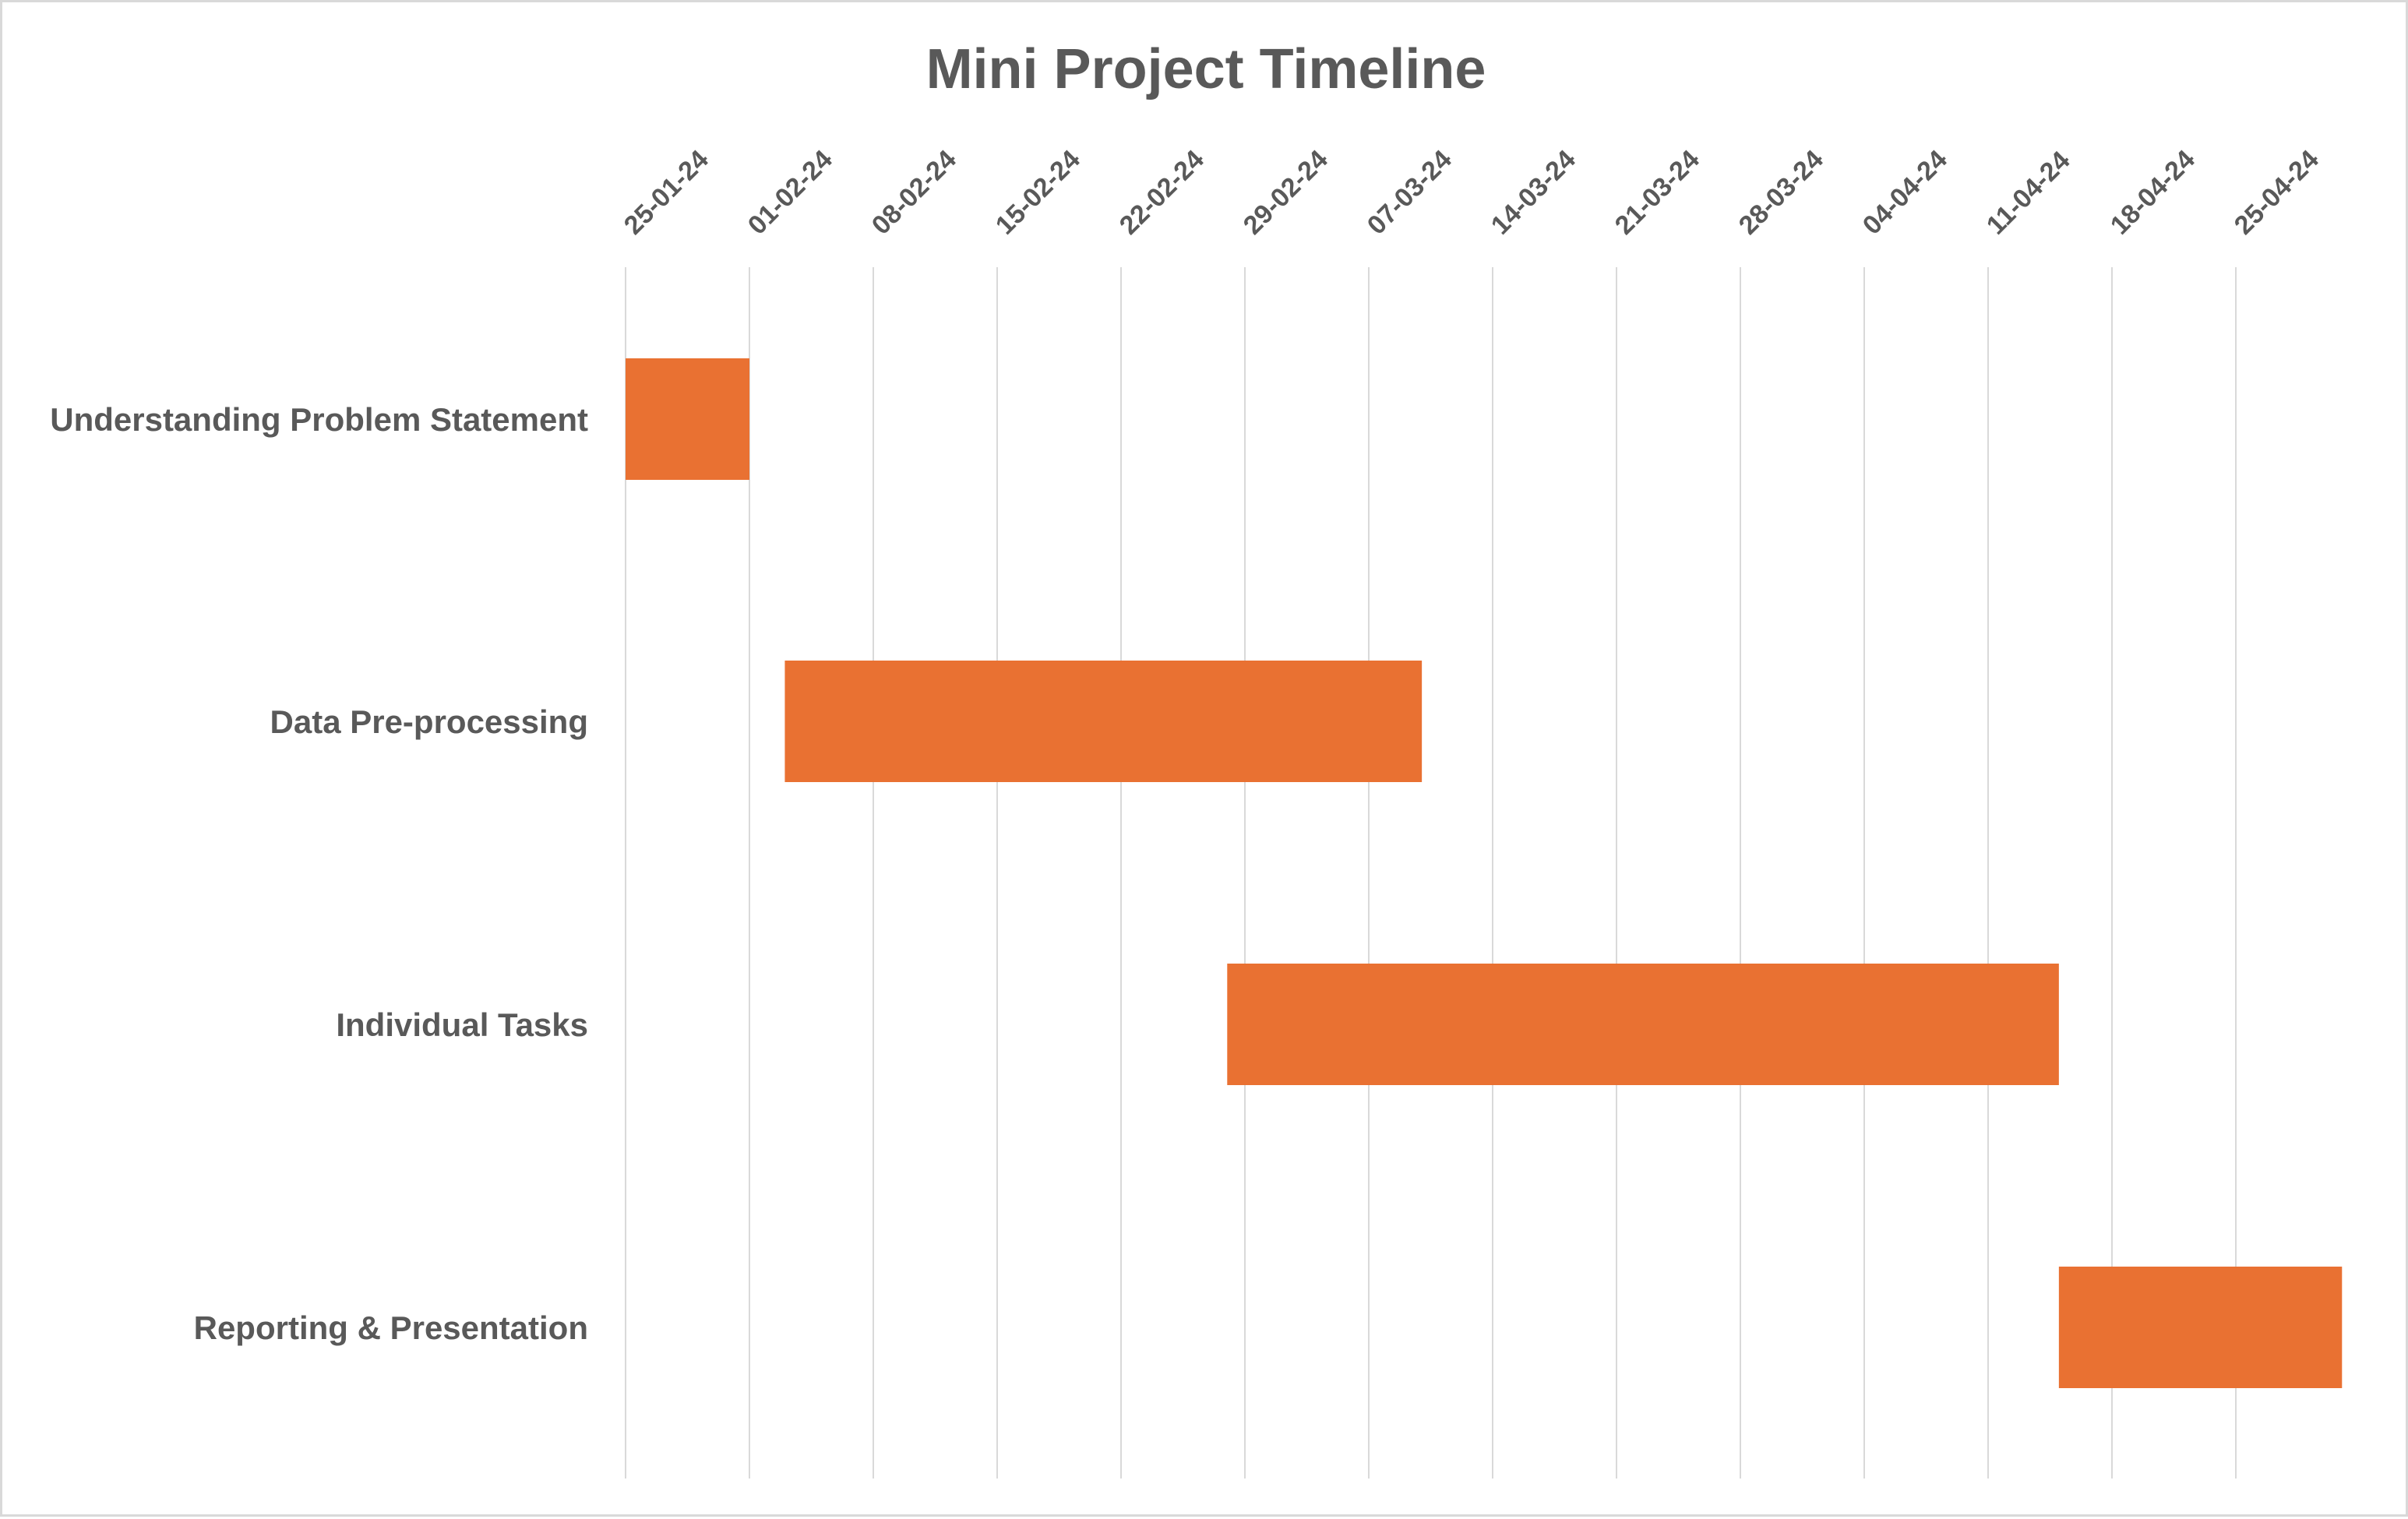 This screenshot has height=1519, width=2408. I want to click on x-tick-label: 15-02-24, so click(1038, 192).